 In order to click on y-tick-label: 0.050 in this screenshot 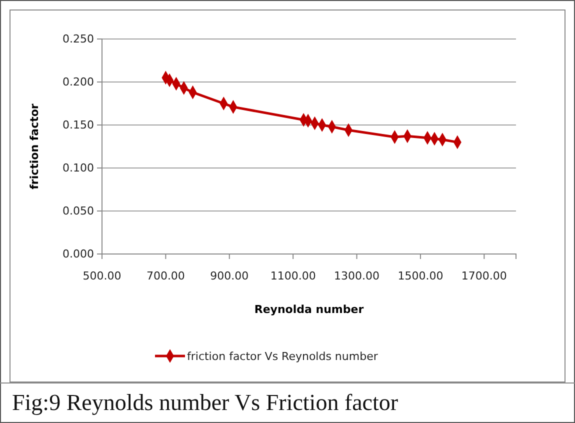, I will do `click(78, 211)`.